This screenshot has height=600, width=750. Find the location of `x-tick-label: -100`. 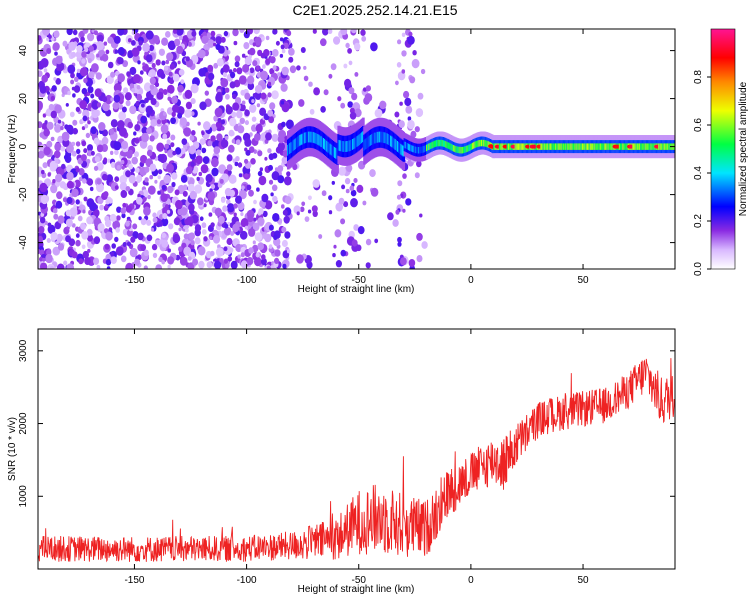

x-tick-label: -100 is located at coordinates (247, 280).